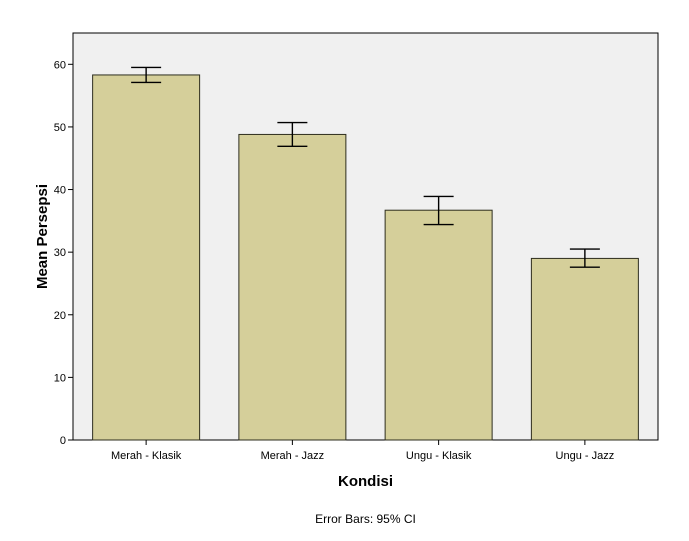  I want to click on y-tick-label-4: 40, so click(60, 191).